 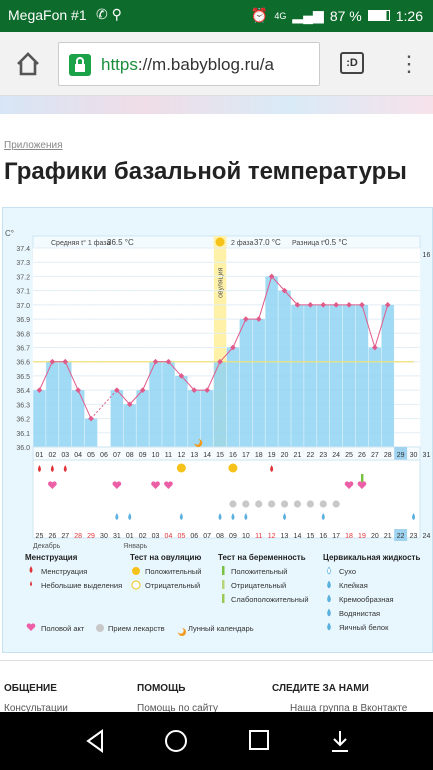 What do you see at coordinates (362, 478) in the screenshot?
I see `pregnancy-test-positive-icon` at bounding box center [362, 478].